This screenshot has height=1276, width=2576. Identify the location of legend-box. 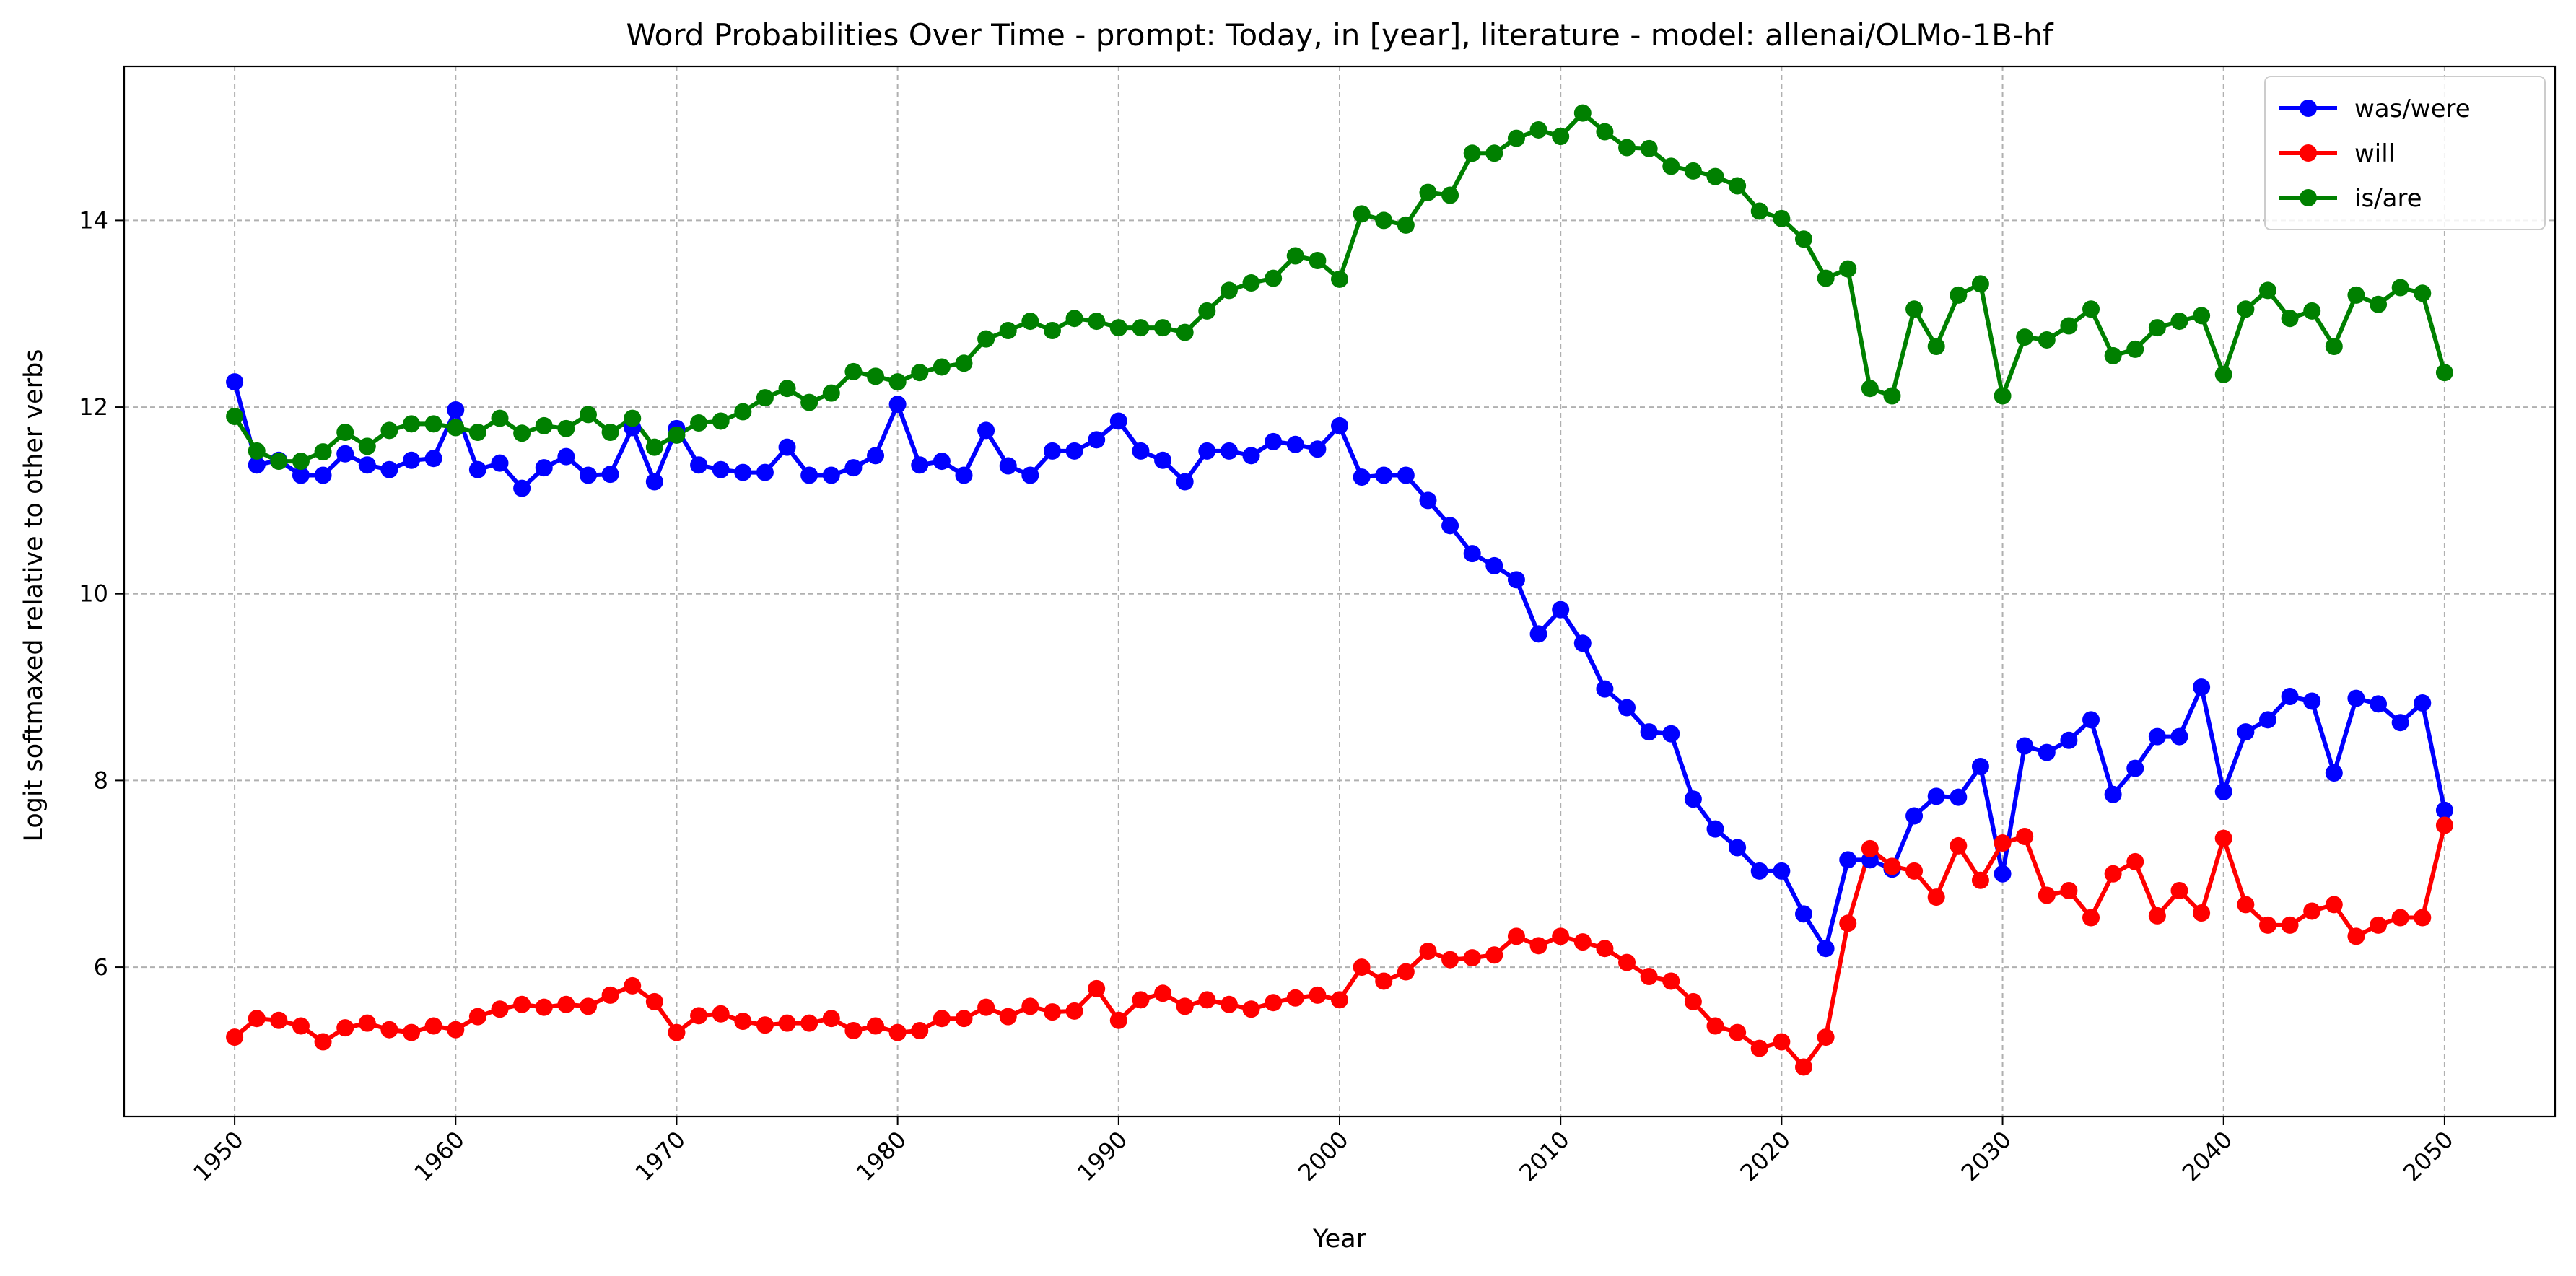
(2405, 153).